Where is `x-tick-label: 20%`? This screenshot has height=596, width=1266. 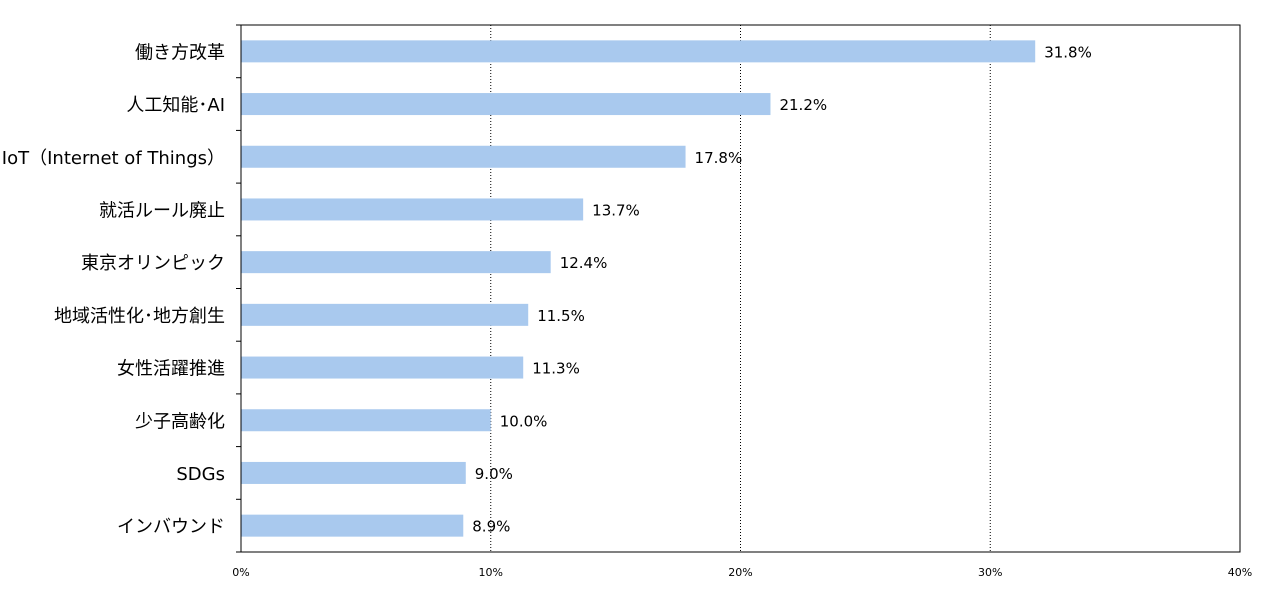
x-tick-label: 20% is located at coordinates (740, 572).